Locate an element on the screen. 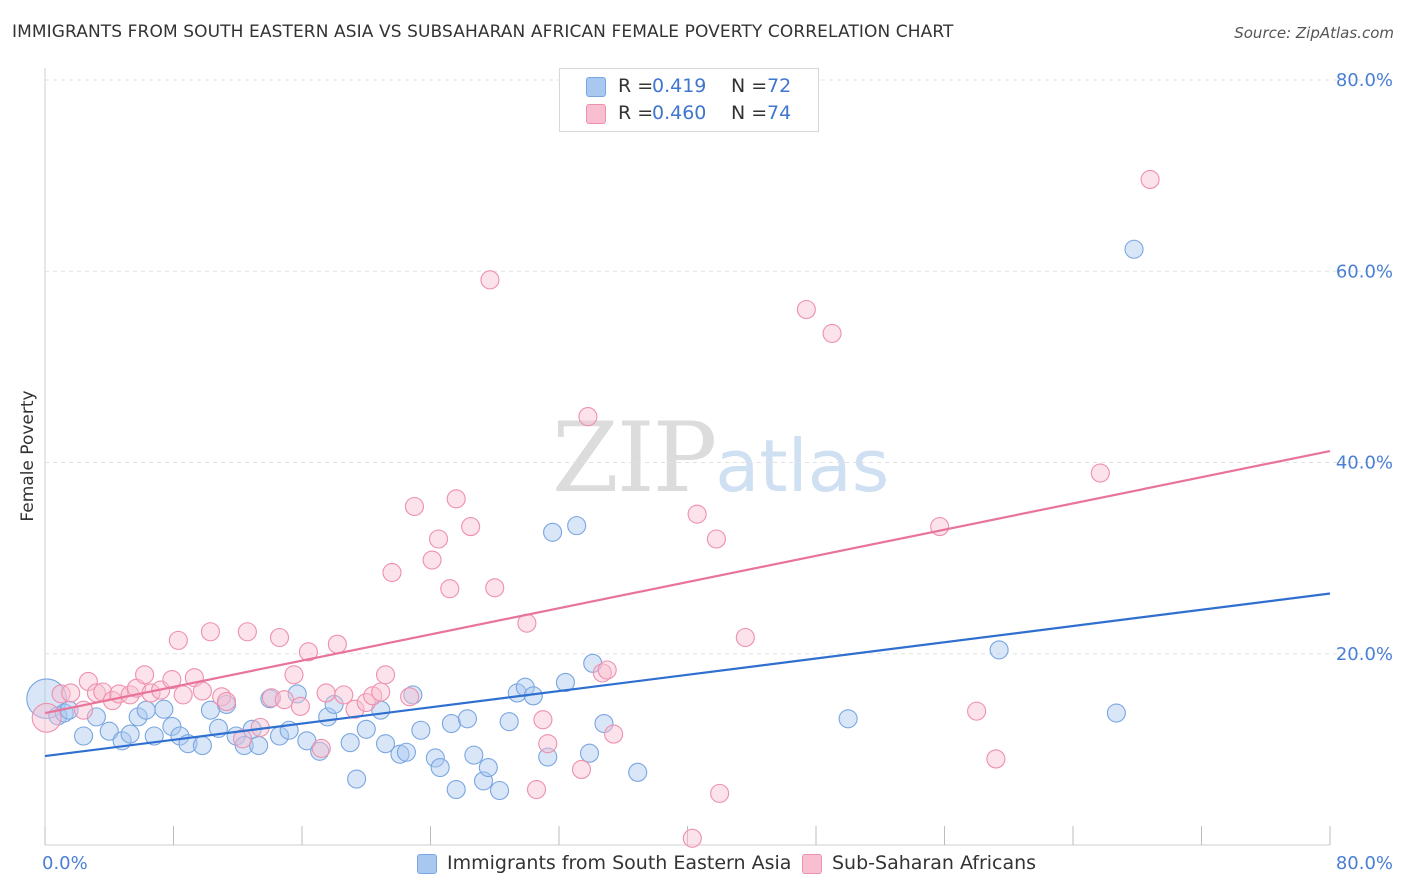  legend-n-value: 74 is located at coordinates (779, 113).